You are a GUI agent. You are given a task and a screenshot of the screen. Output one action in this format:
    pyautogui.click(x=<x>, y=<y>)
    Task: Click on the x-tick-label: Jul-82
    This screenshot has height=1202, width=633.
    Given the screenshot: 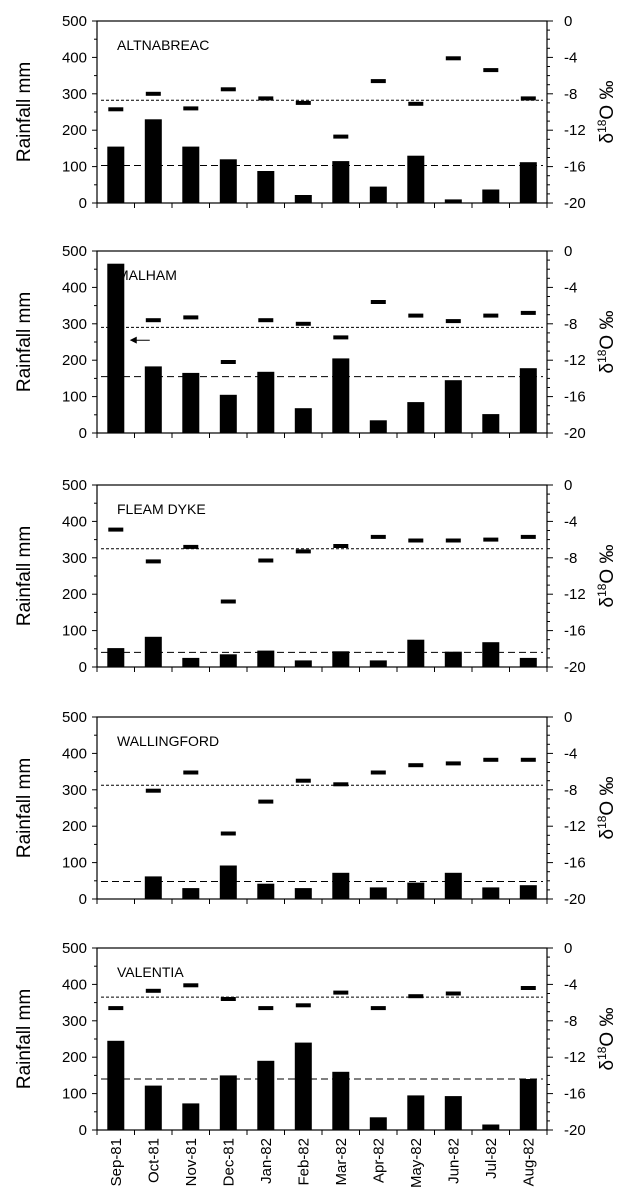 What is the action you would take?
    pyautogui.click(x=491, y=1158)
    